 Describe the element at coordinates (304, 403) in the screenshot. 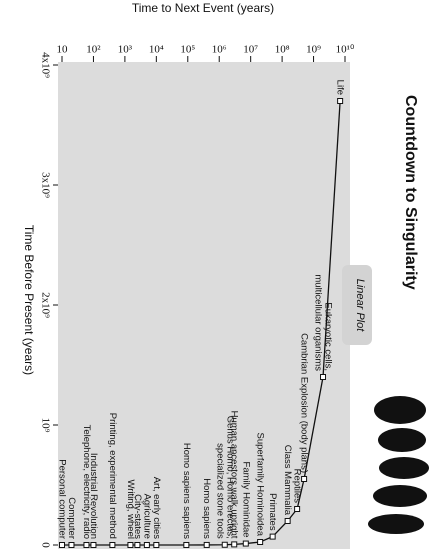

I see `event-label: Cambrian Explosion (body plans)` at that location.